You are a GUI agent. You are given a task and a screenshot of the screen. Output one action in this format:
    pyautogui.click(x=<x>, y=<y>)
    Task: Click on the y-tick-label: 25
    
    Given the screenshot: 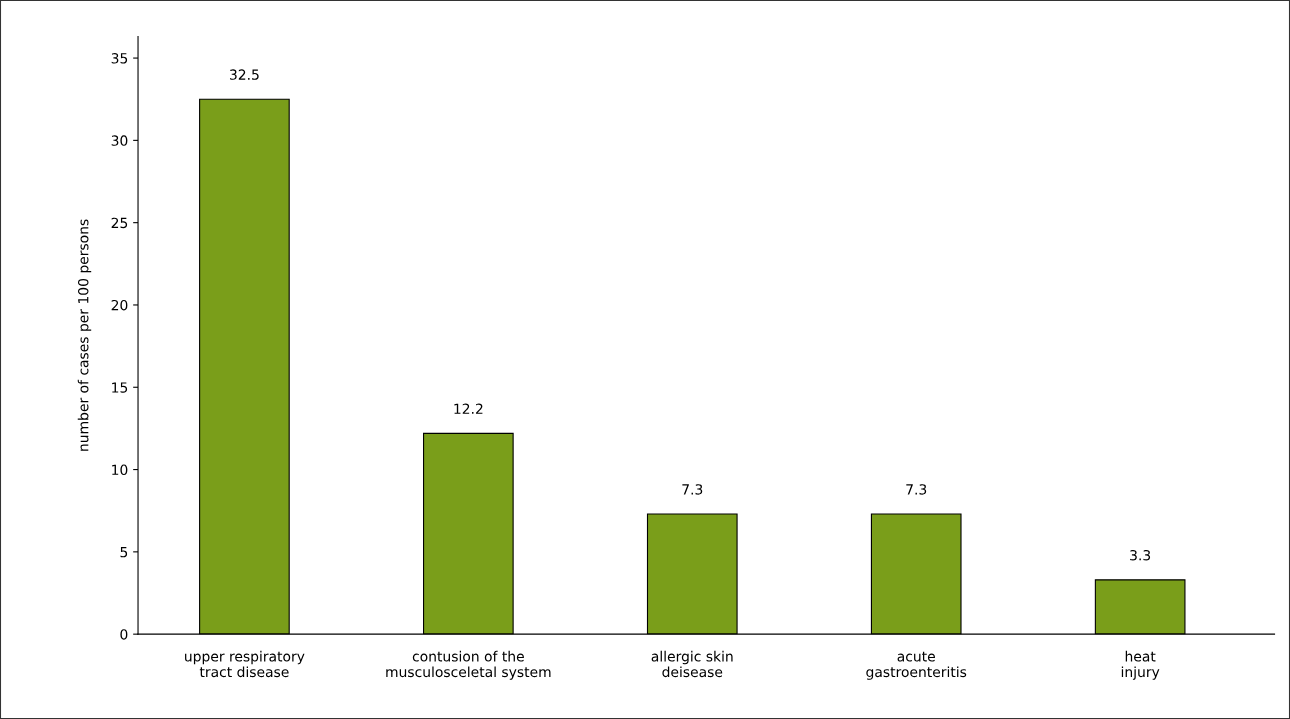 What is the action you would take?
    pyautogui.click(x=119, y=223)
    